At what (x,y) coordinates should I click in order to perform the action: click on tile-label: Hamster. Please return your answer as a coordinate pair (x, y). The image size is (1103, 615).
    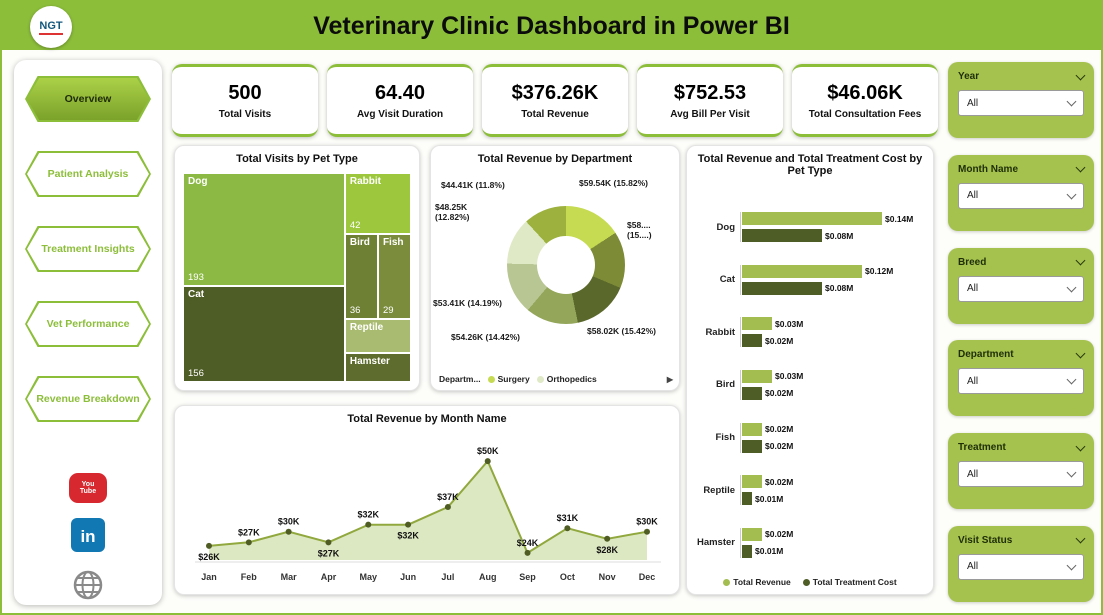
    Looking at the image, I should click on (369, 361).